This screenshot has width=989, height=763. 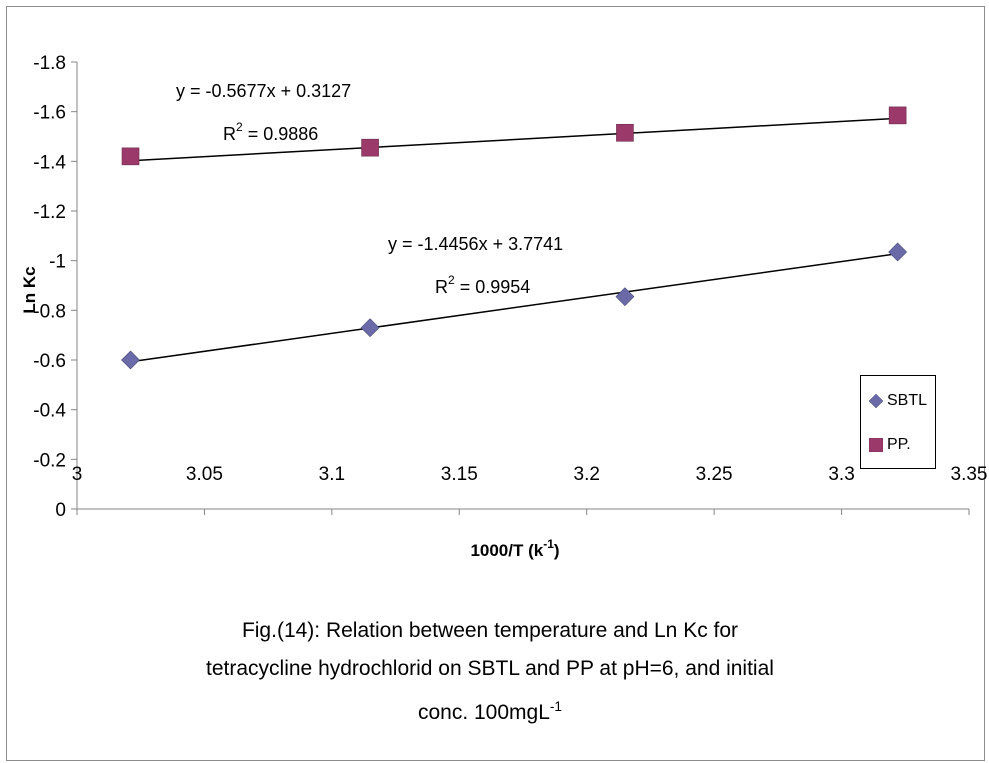 What do you see at coordinates (530, 474) in the screenshot?
I see `x-tick-labels: 3 3.05 3.1 3.15 3.2 3.25 3.3 3.35` at bounding box center [530, 474].